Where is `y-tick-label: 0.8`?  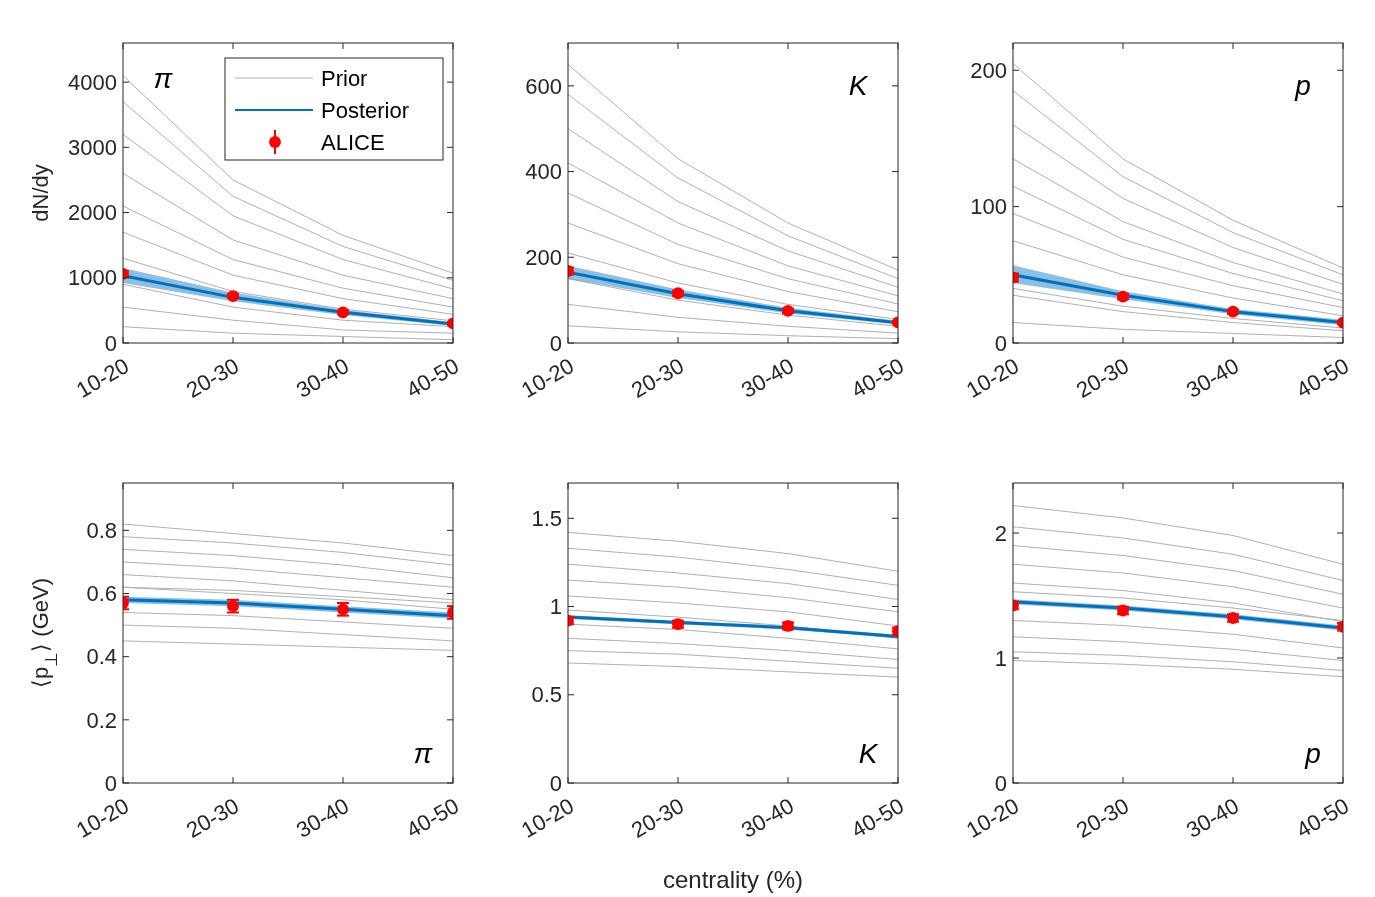 y-tick-label: 0.8 is located at coordinates (101, 531).